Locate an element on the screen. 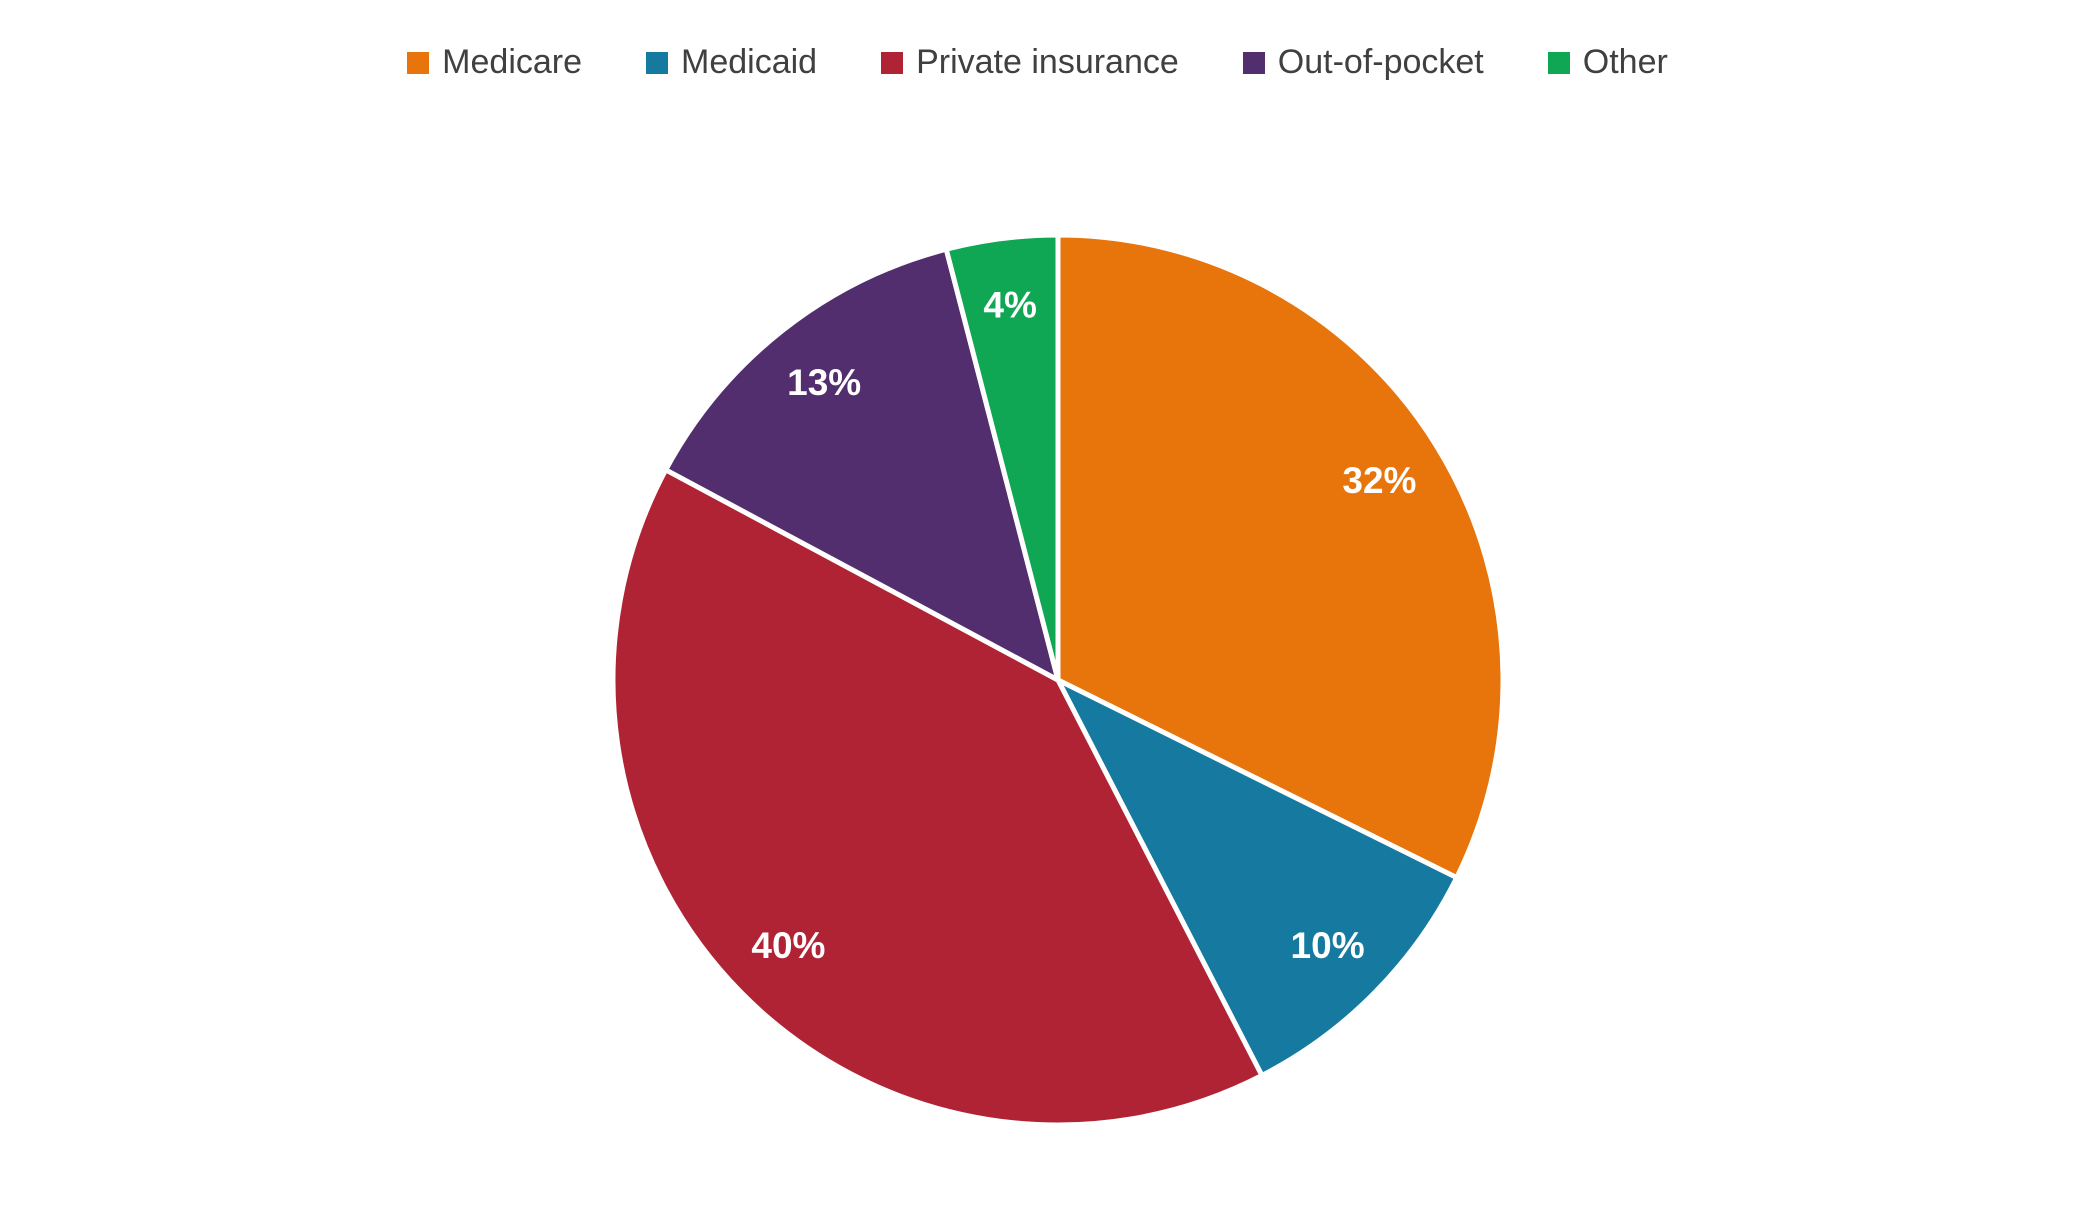 The width and height of the screenshot is (2075, 1224). pie-slice-out-of-pocket is located at coordinates (862, 464).